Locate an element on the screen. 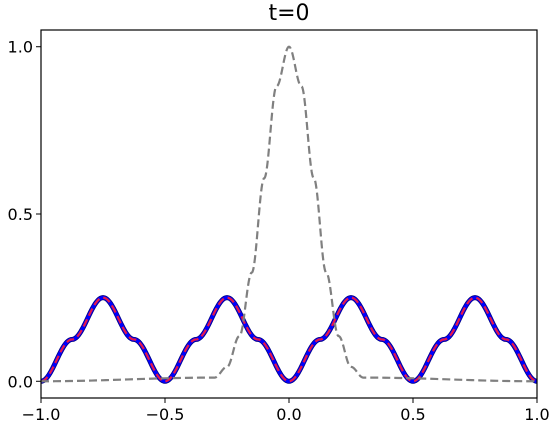 The height and width of the screenshot is (425, 552). x-tick-label: 0.5 is located at coordinates (412, 414).